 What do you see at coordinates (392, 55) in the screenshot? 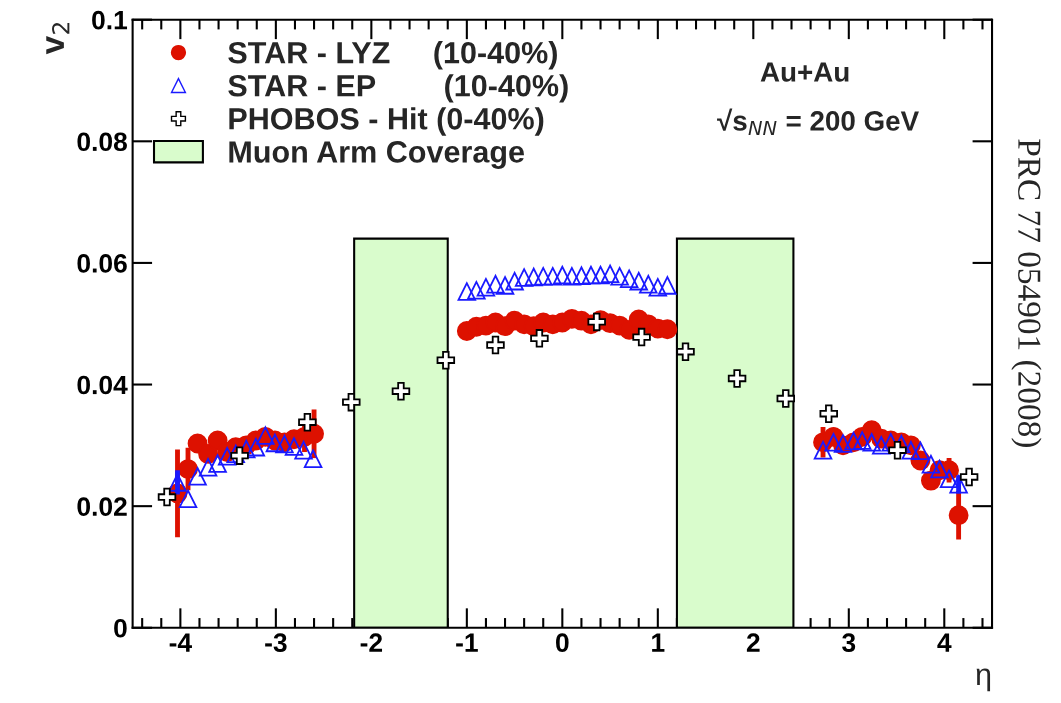
I see `legend-label: STAR - LYZ (10-40%)` at bounding box center [392, 55].